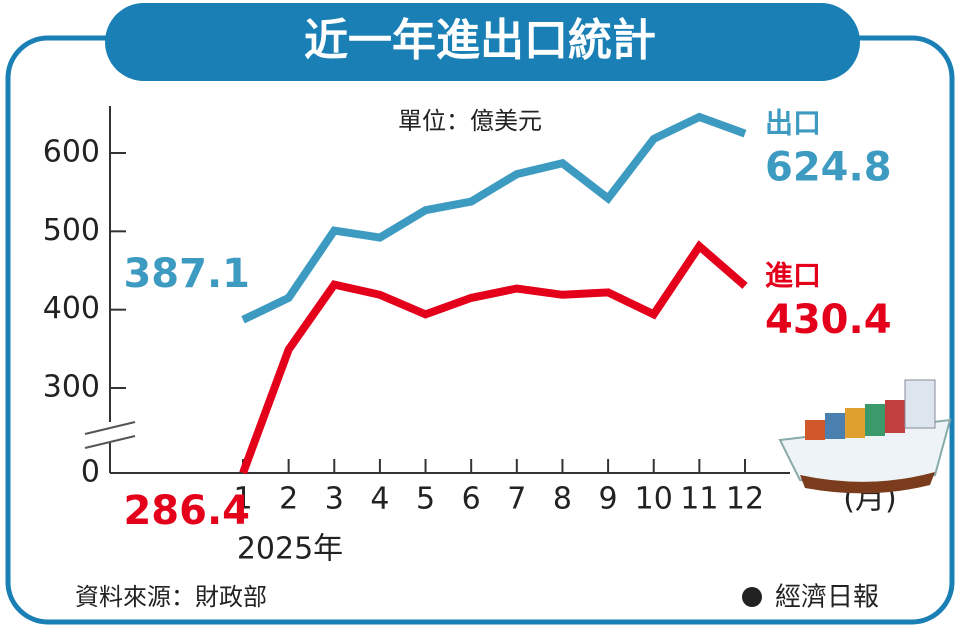 This screenshot has height=630, width=960. What do you see at coordinates (186, 511) in the screenshot?
I see `start-value-label: 286.4` at bounding box center [186, 511].